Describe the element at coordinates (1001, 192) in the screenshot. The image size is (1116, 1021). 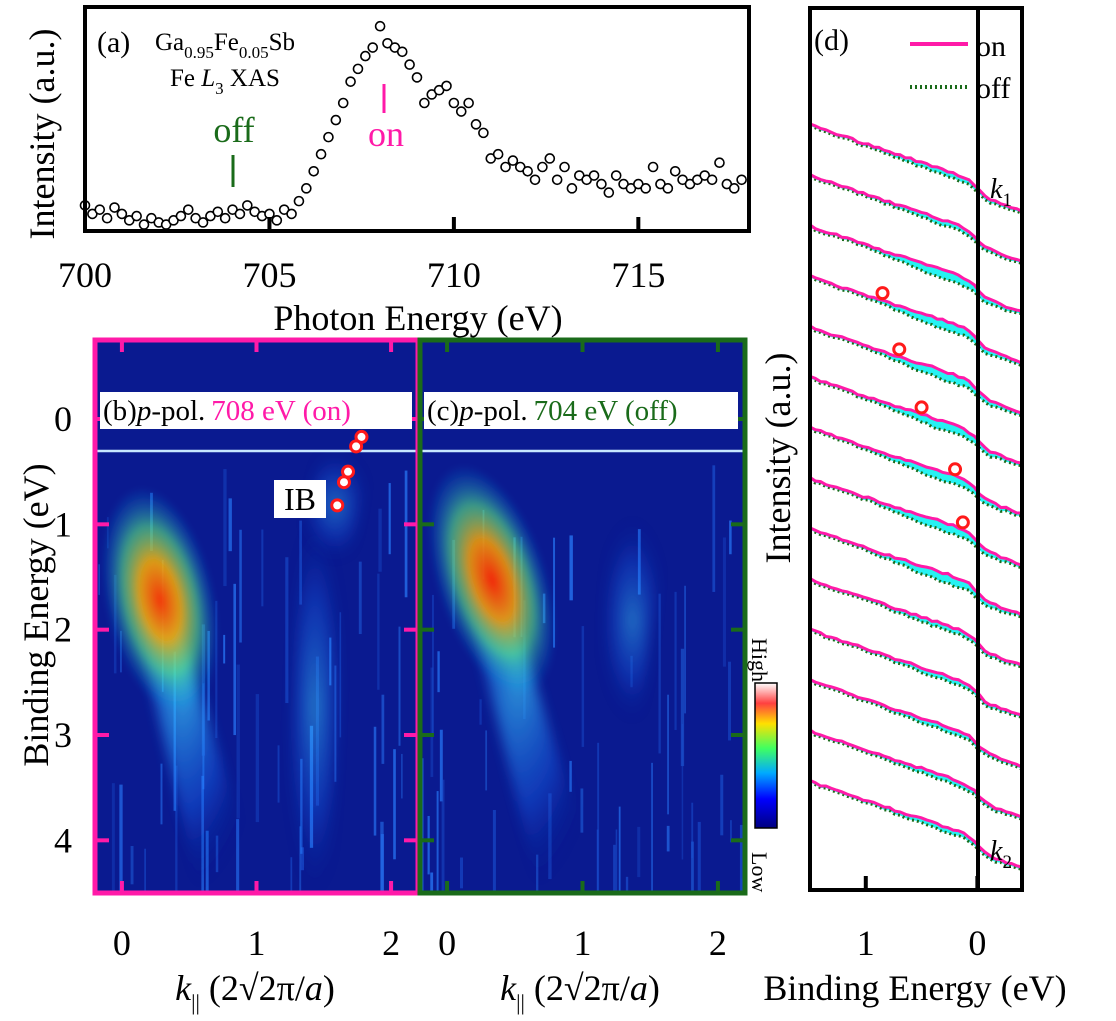
I see `panel-d-k1-label: k1` at that location.